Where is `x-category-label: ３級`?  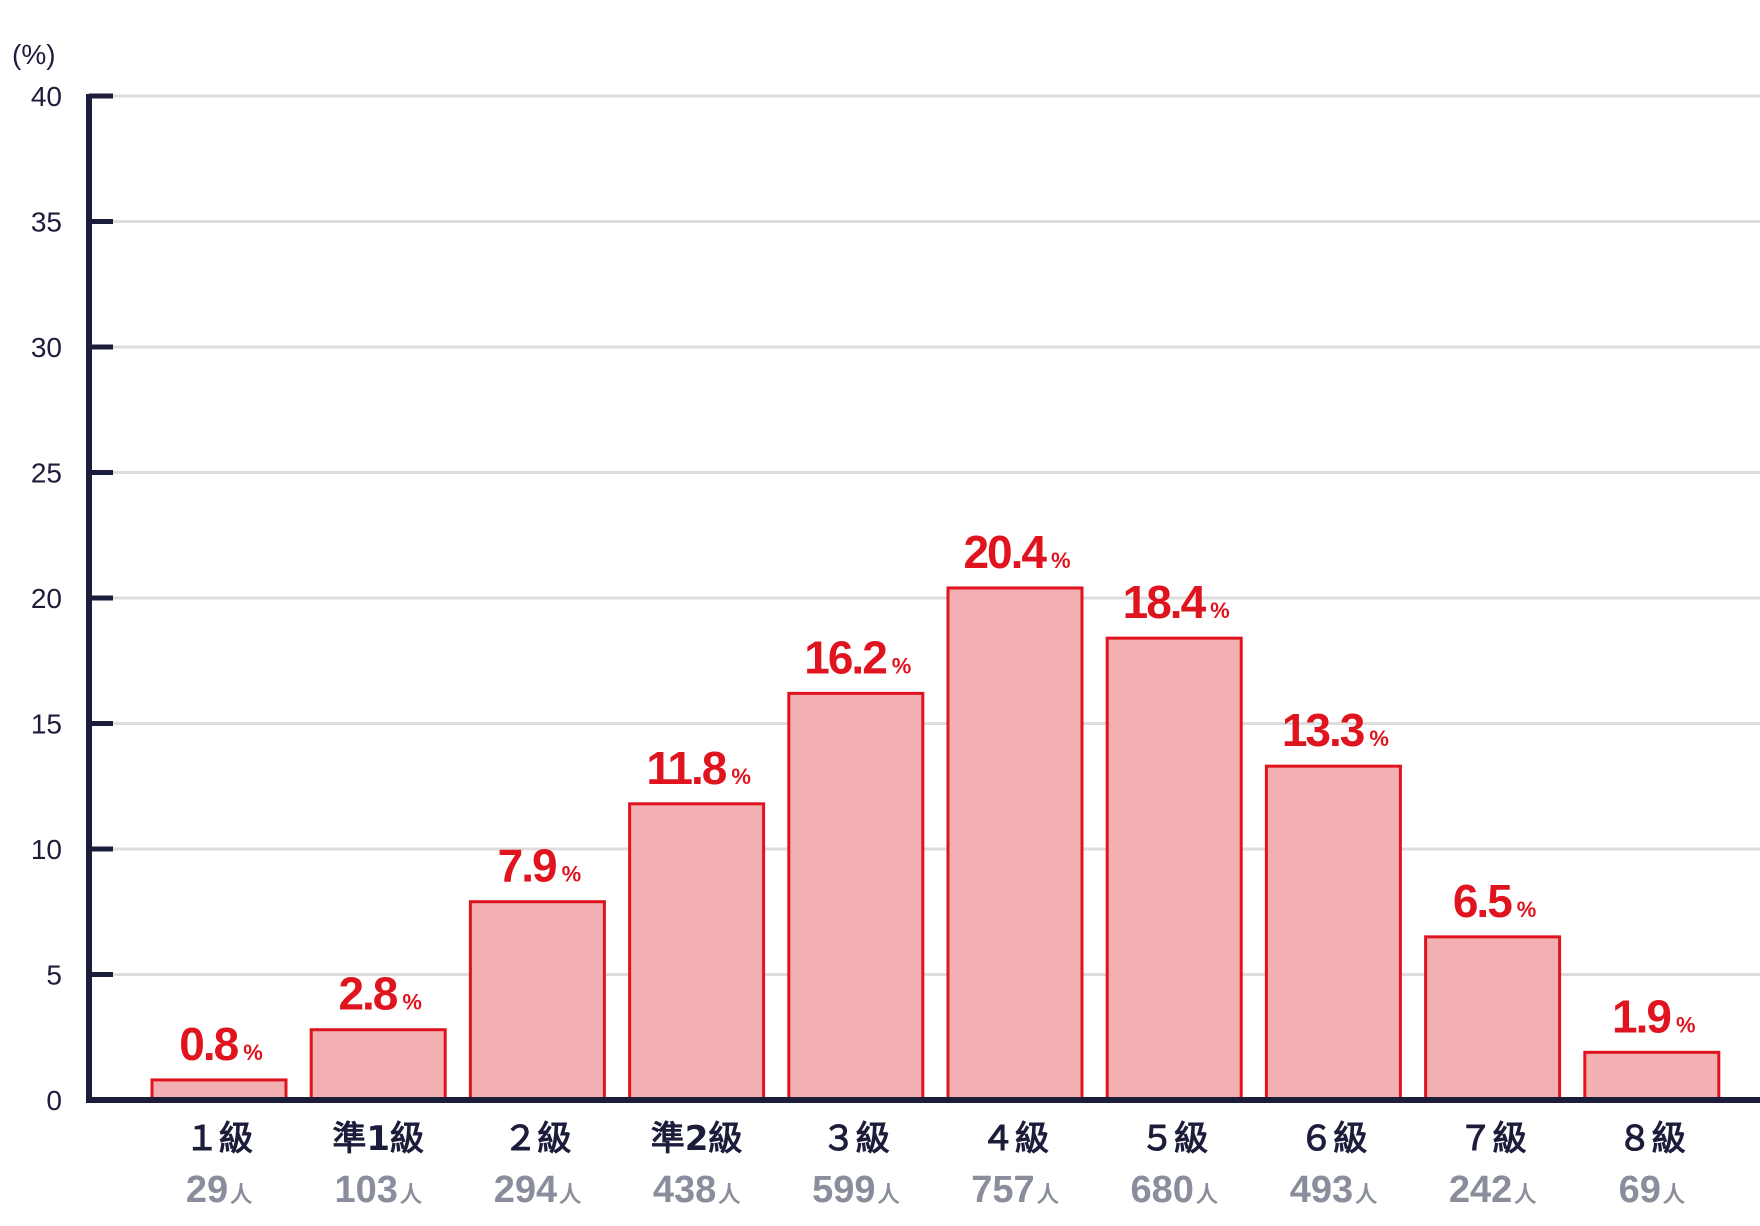
x-category-label: ３級 is located at coordinates (856, 1139).